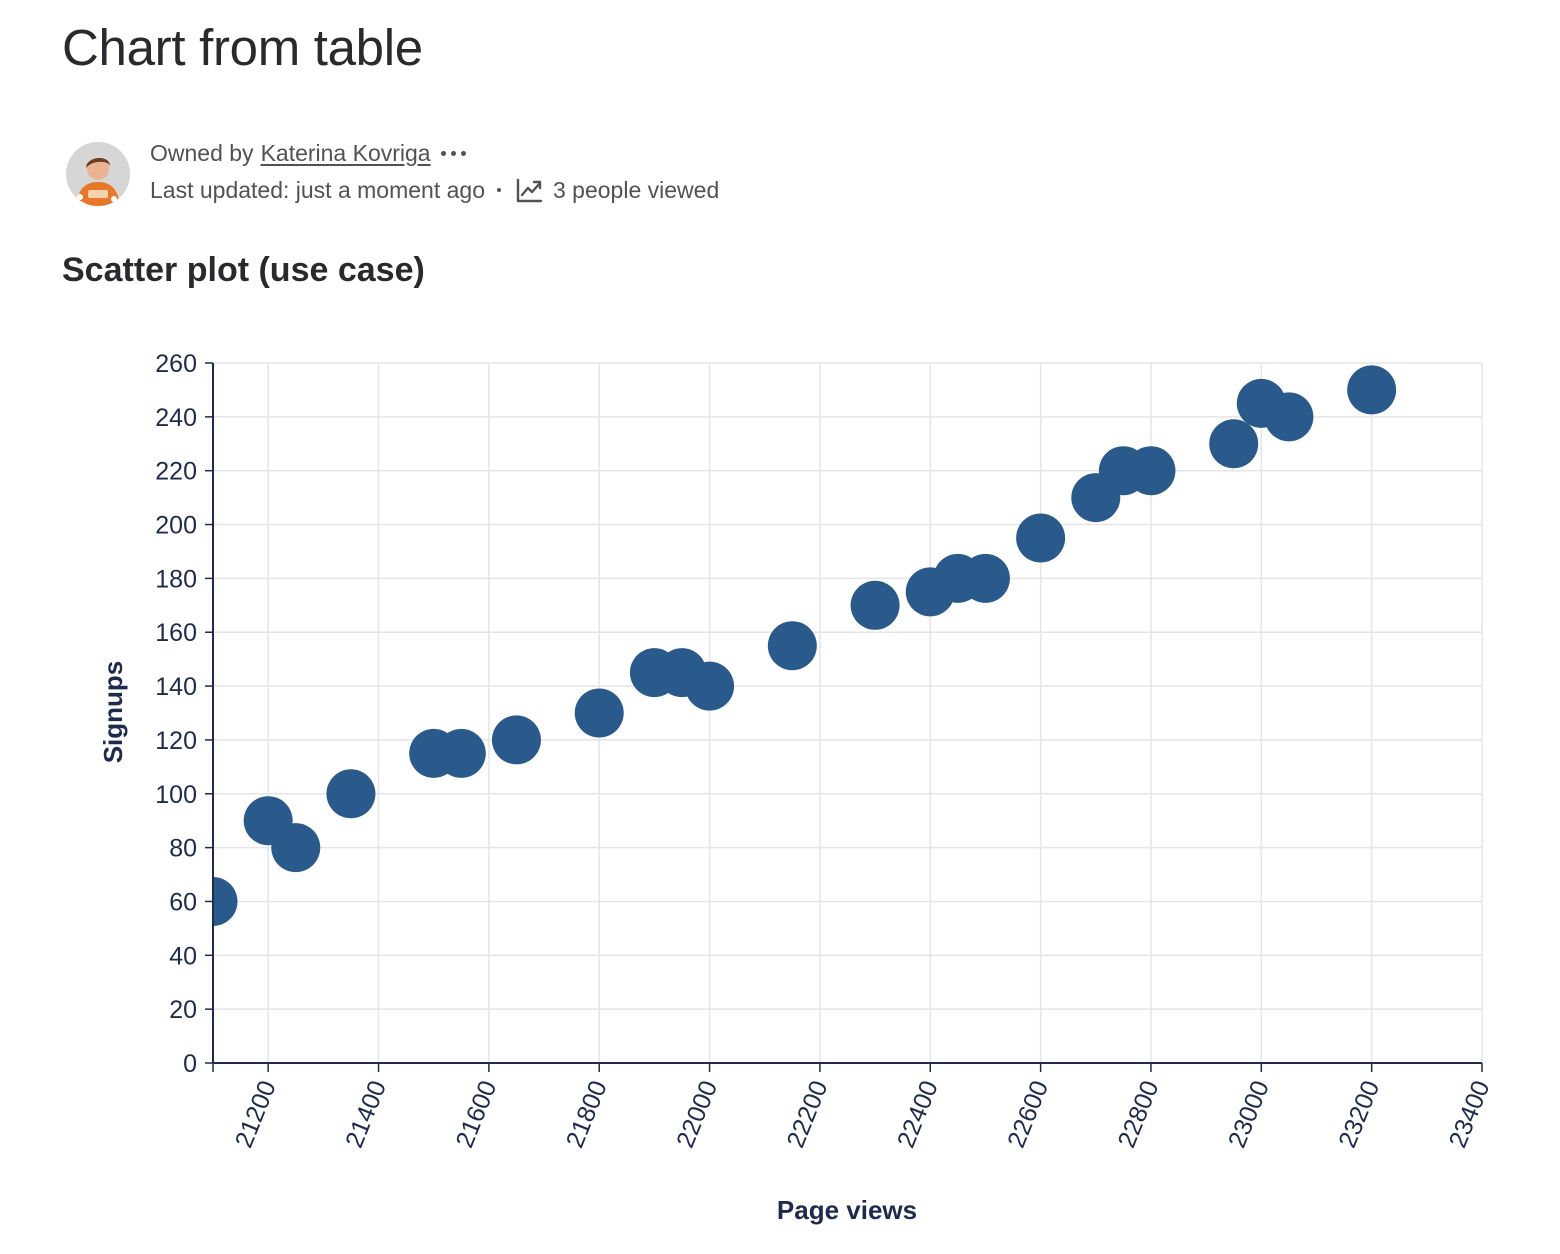 Image resolution: width=1560 pixels, height=1254 pixels. I want to click on y-tick-label: 260, so click(176, 364).